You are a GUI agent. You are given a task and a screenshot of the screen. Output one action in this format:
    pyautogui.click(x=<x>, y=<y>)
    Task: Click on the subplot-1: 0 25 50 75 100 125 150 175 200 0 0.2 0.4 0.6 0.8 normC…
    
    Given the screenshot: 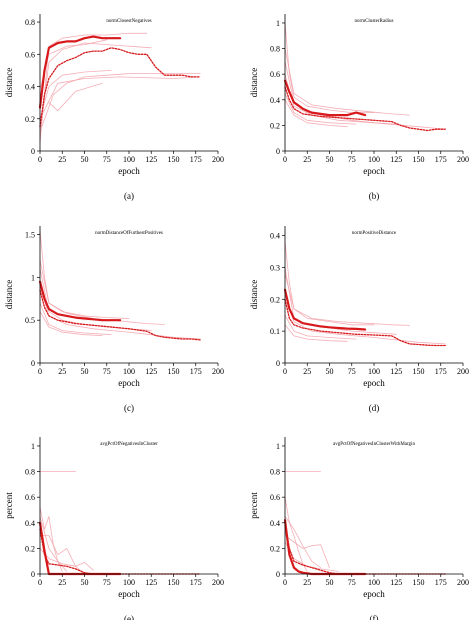 What is the action you would take?
    pyautogui.click(x=114, y=107)
    